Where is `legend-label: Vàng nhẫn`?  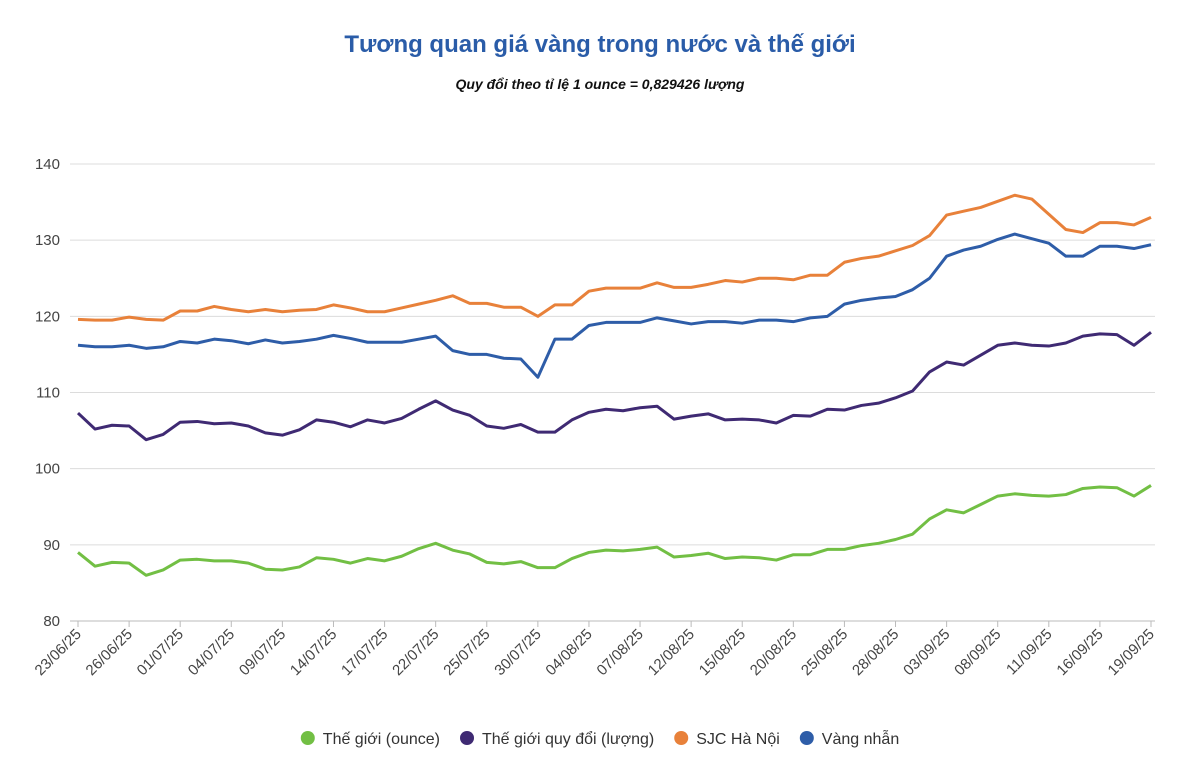
legend-label: Vàng nhẫn is located at coordinates (860, 738).